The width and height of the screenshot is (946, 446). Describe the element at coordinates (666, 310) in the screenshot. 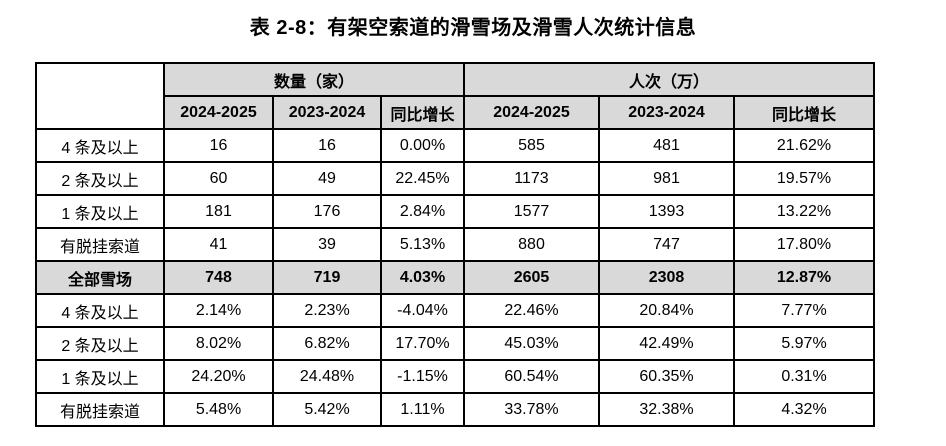

I see `cell: 20.84%` at that location.